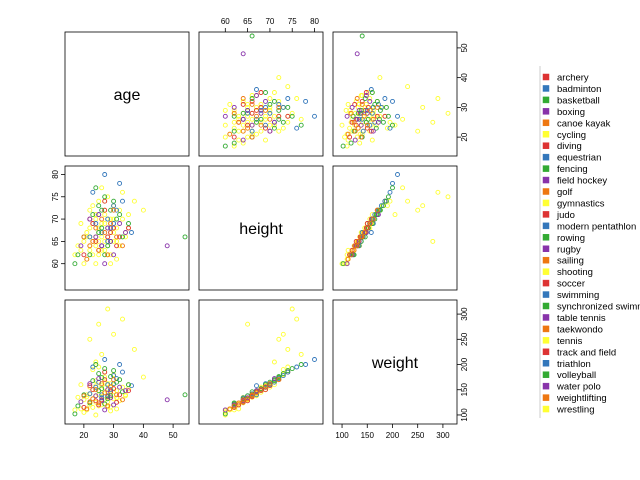  Describe the element at coordinates (578, 100) in the screenshot. I see `legend-label: basketball` at that location.